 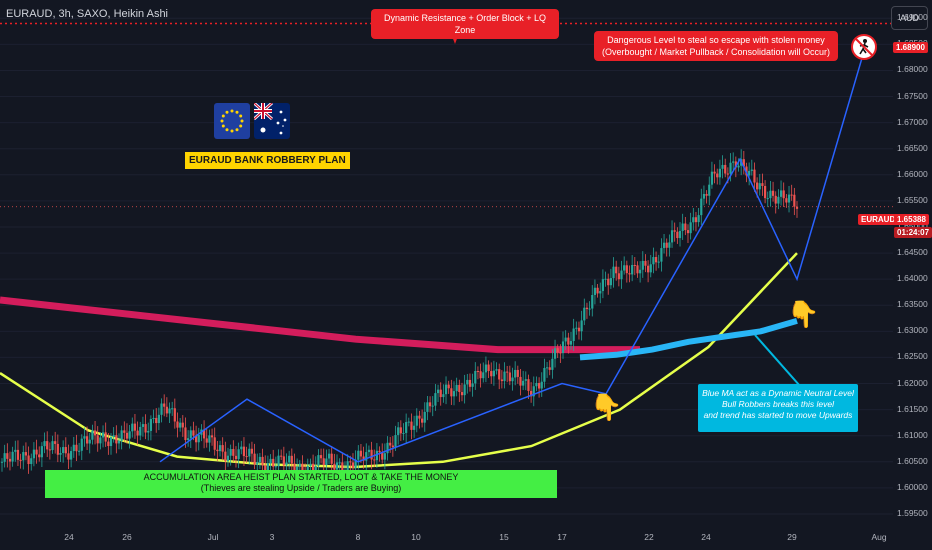 I want to click on price-tick-label: 1.68000, so click(x=912, y=69).